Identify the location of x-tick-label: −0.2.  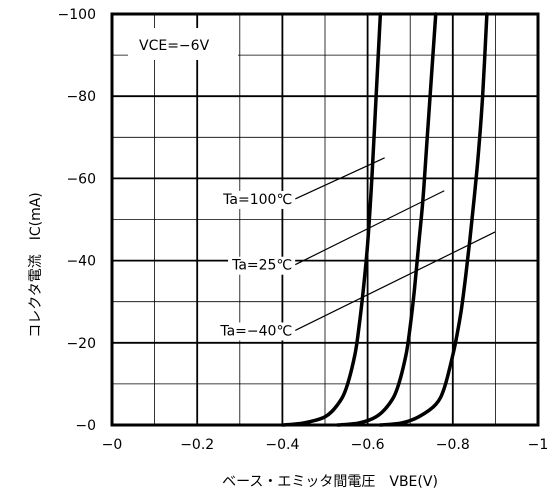
(197, 445).